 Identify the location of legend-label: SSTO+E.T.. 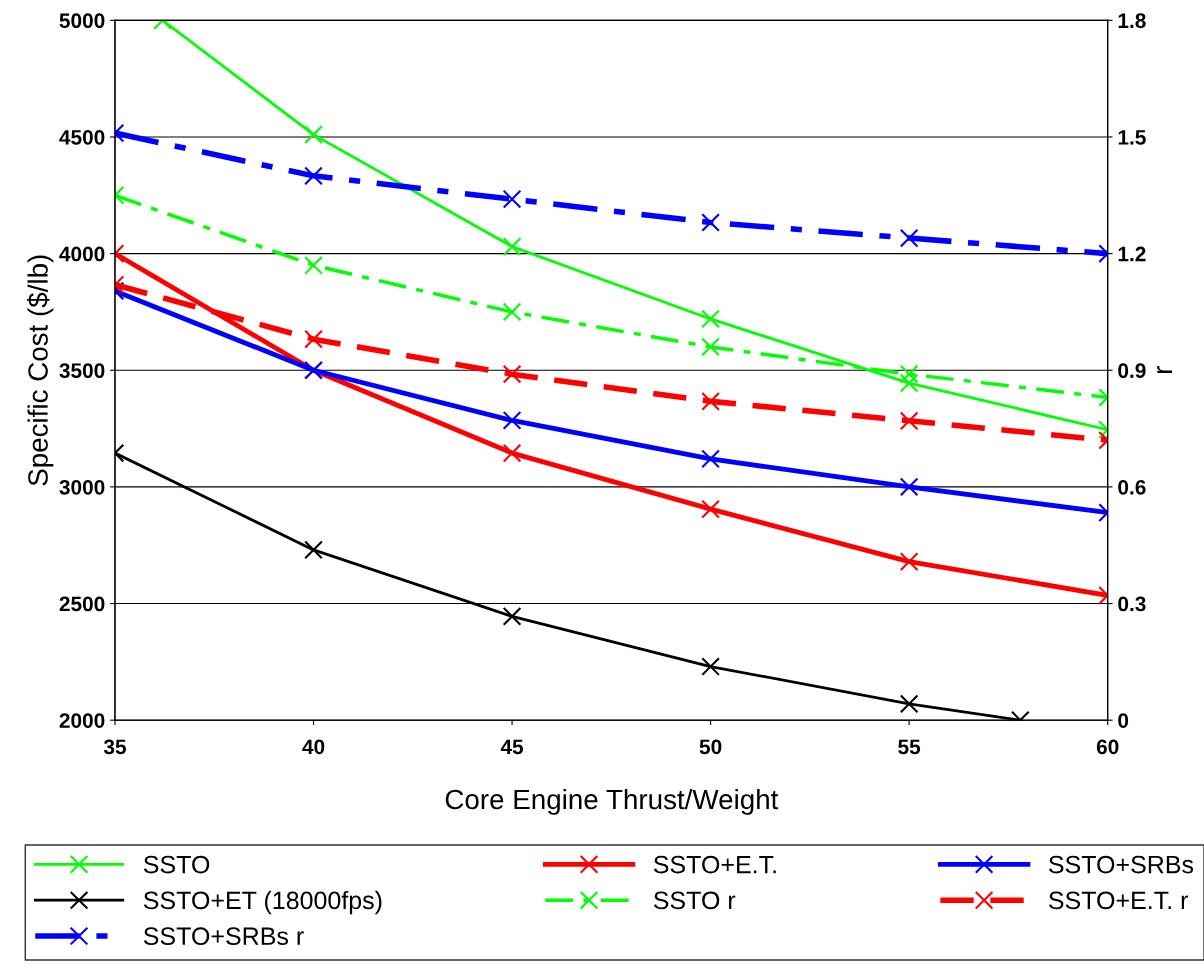
(714, 864).